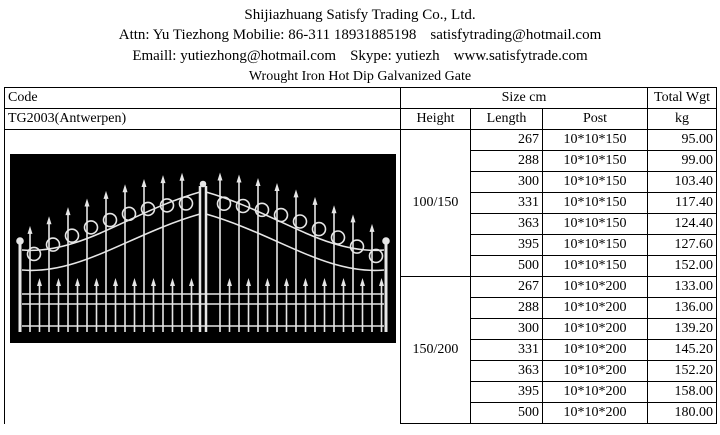 This screenshot has width=720, height=435. I want to click on weight-value: 124.40, so click(682, 224).